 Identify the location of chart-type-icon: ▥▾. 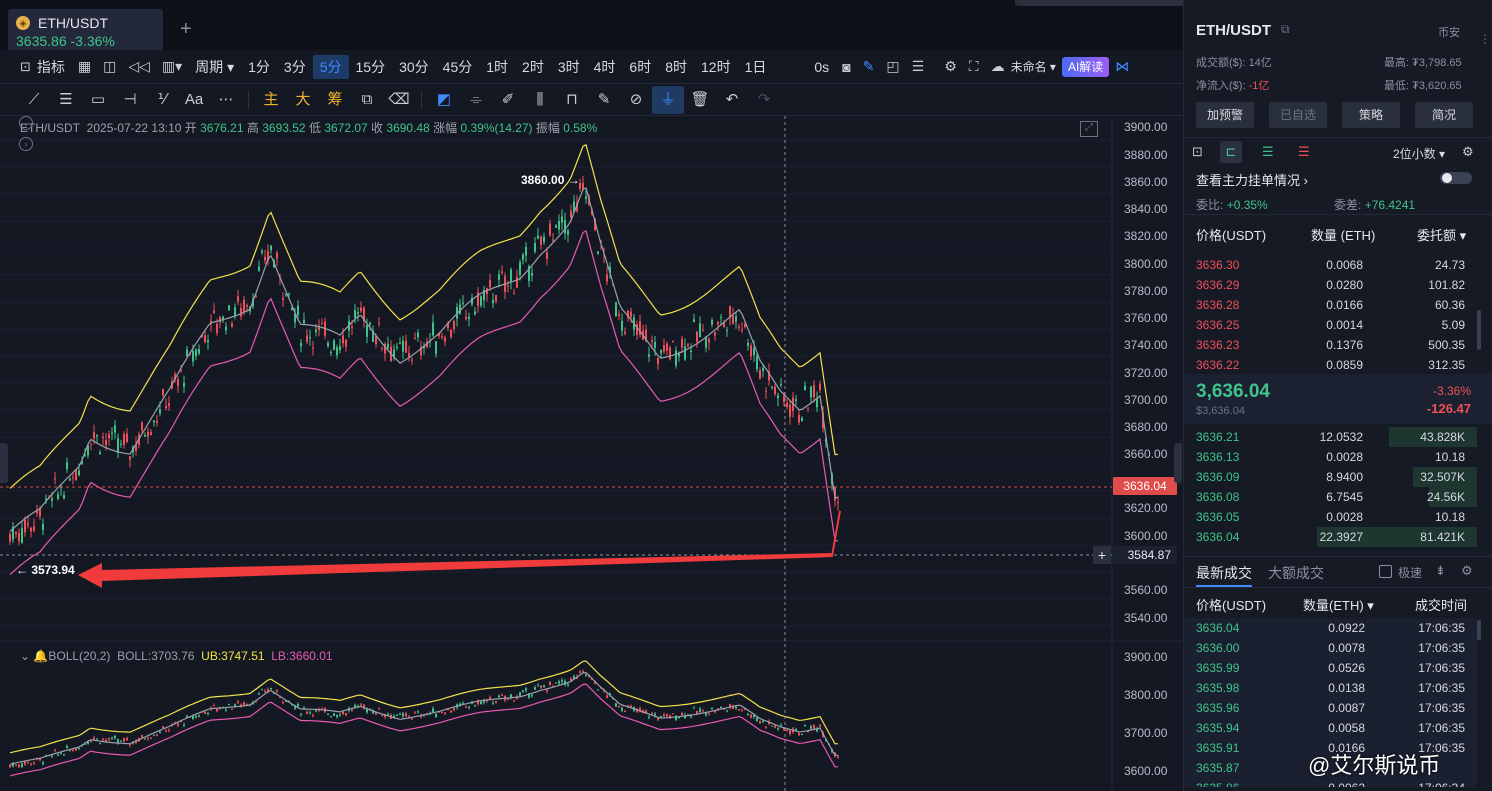
(172, 66).